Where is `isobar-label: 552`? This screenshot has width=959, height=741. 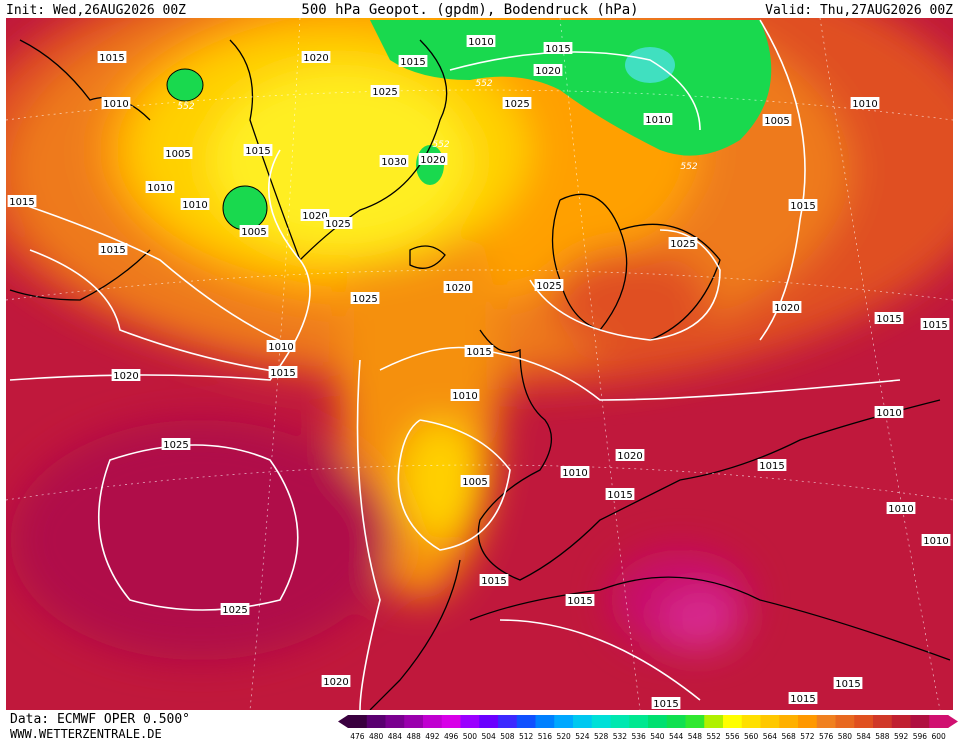
isobar-label: 552 is located at coordinates (483, 84).